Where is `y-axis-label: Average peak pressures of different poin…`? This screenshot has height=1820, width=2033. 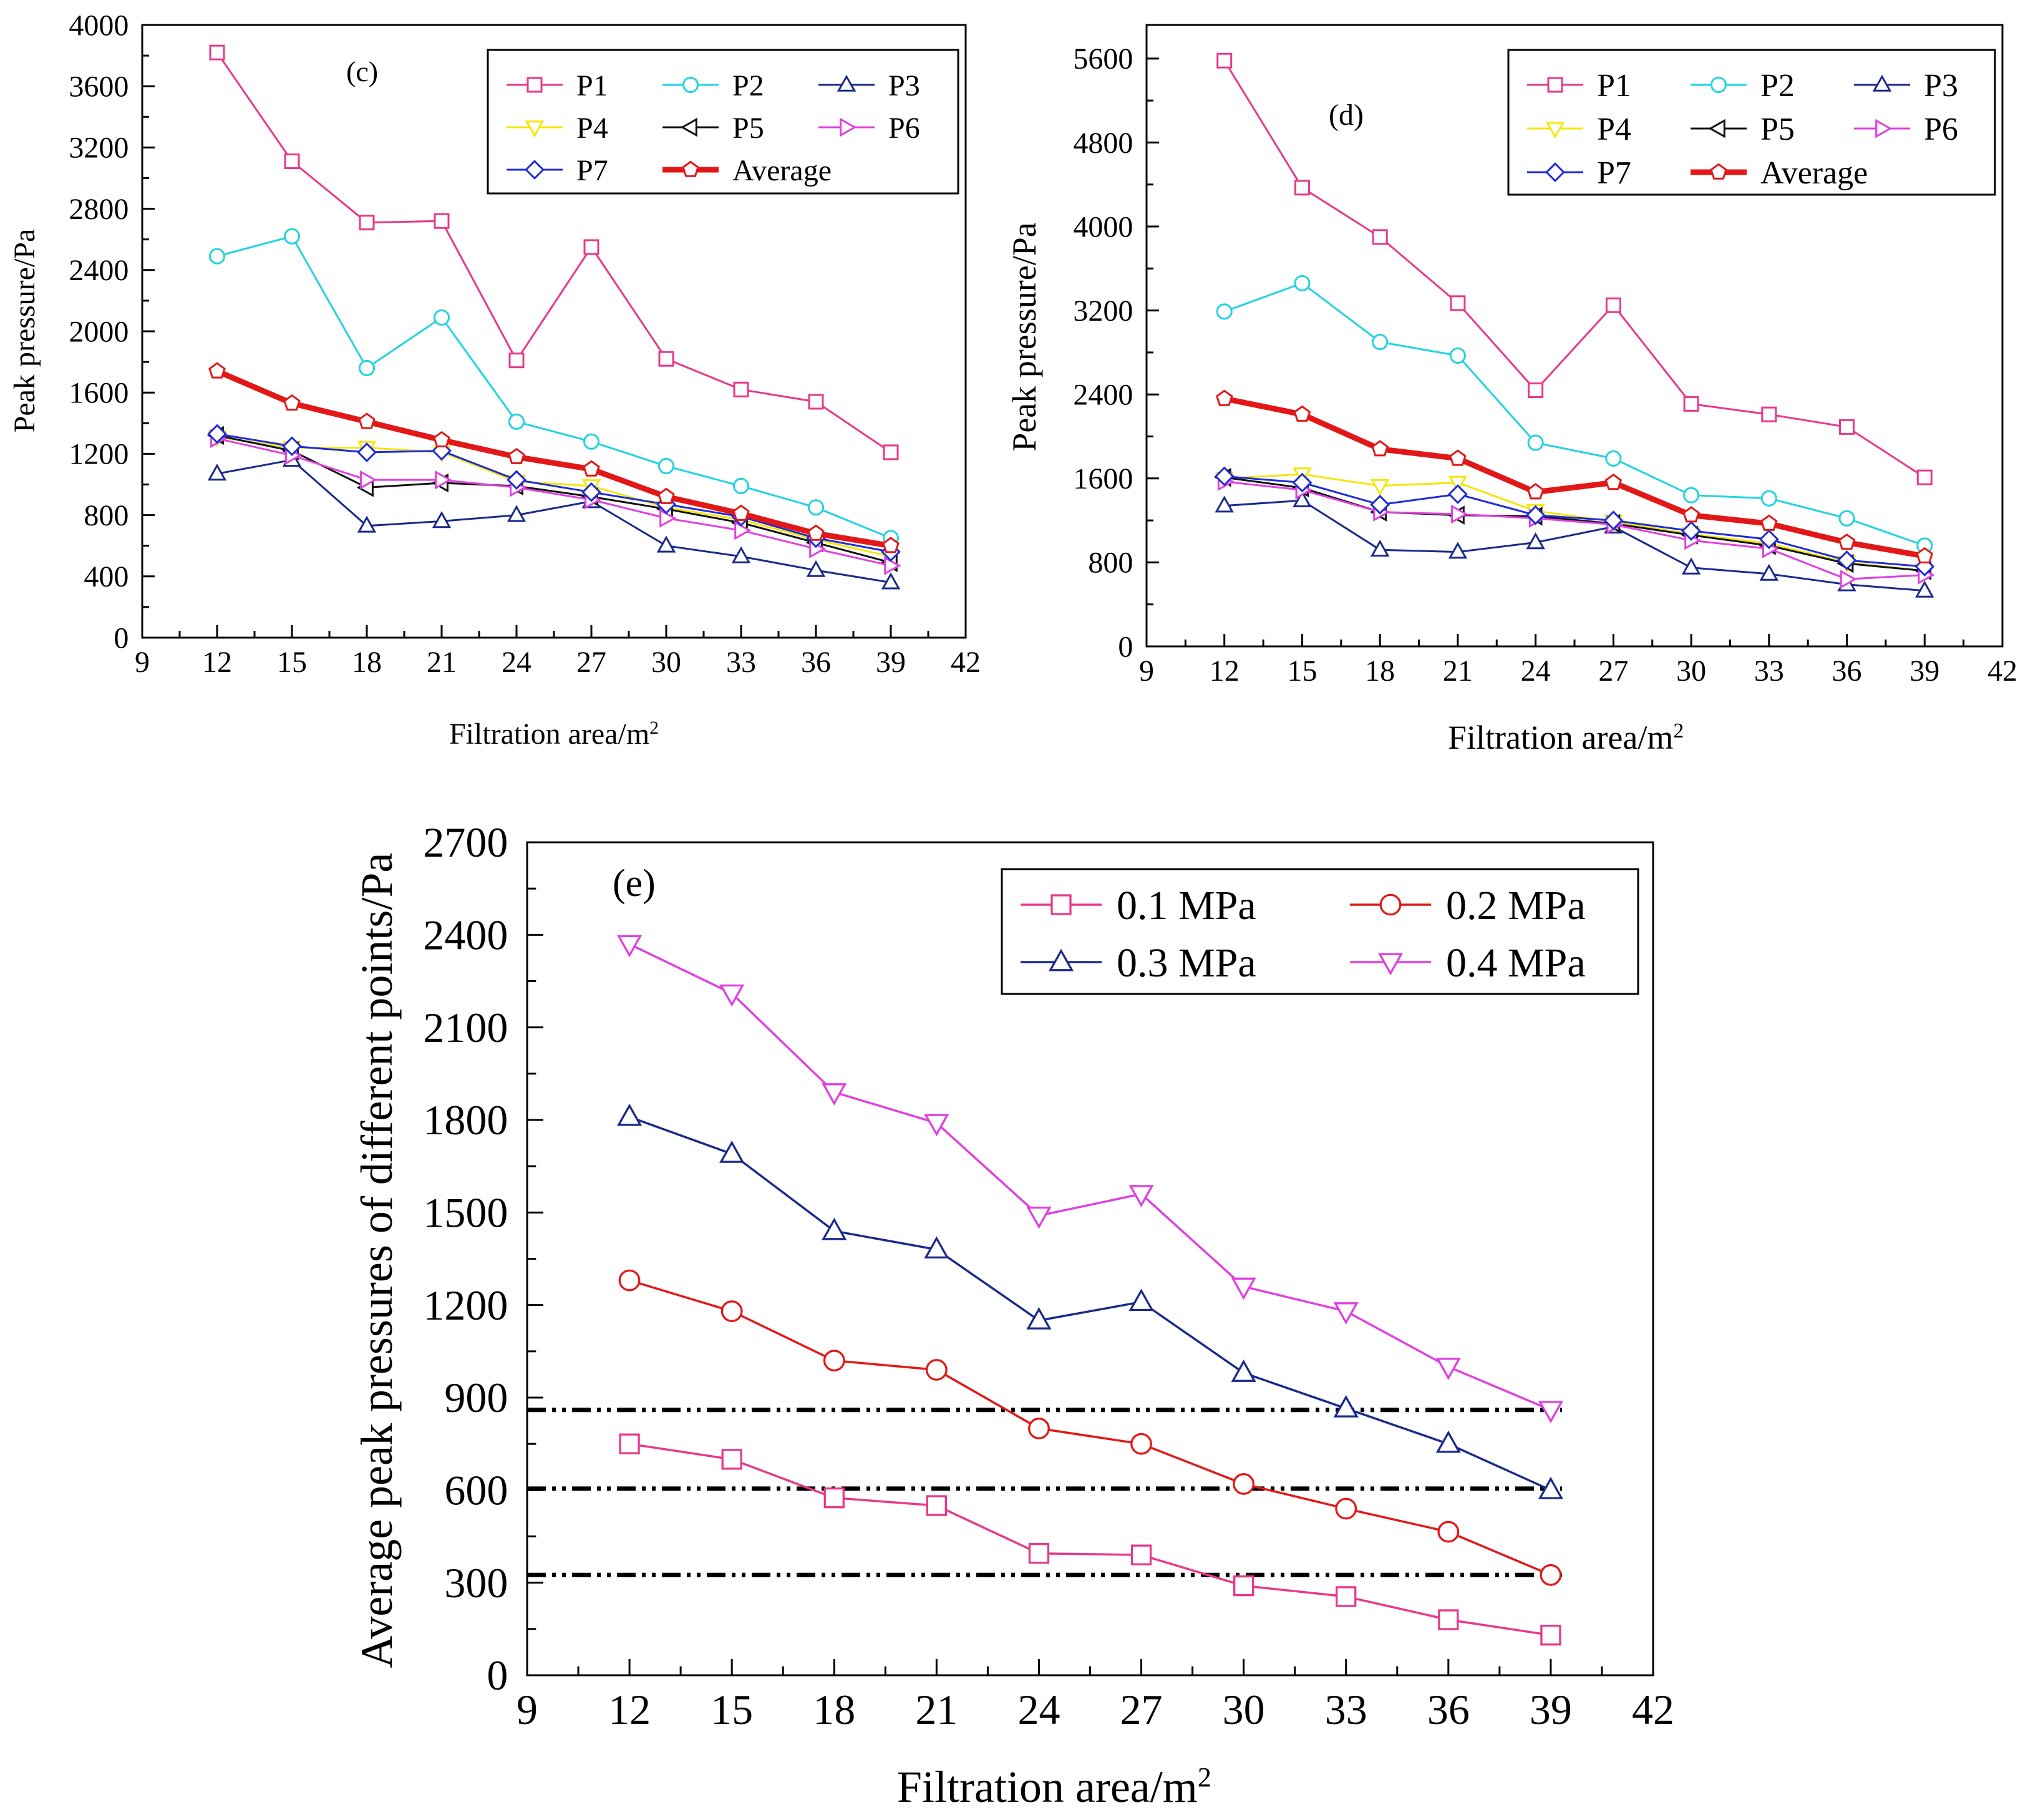
y-axis-label: Average peak pressures of different poin… is located at coordinates (377, 1260).